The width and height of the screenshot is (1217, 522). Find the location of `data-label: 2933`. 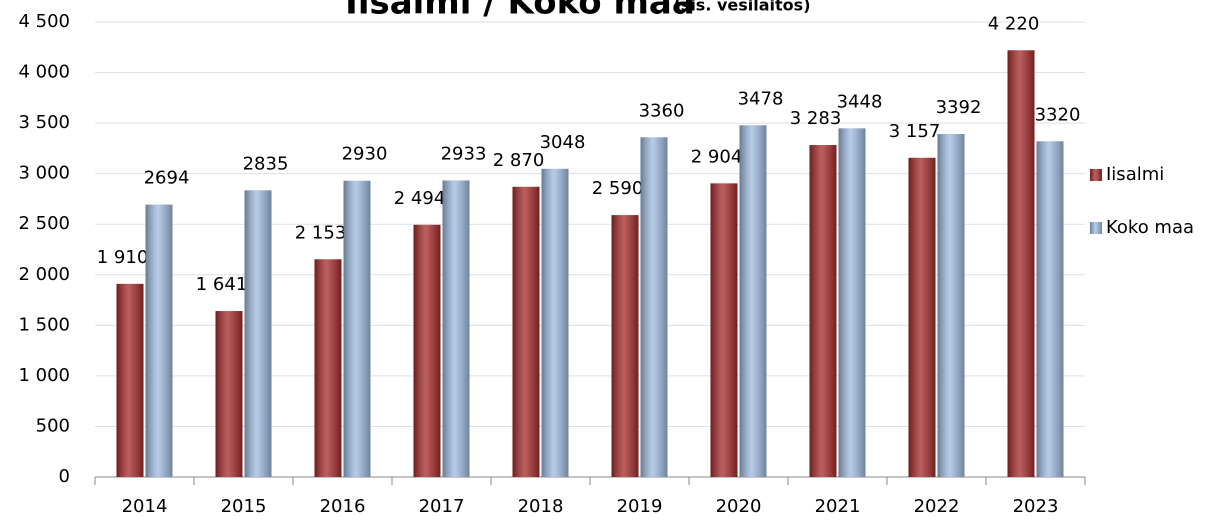

data-label: 2933 is located at coordinates (464, 153).